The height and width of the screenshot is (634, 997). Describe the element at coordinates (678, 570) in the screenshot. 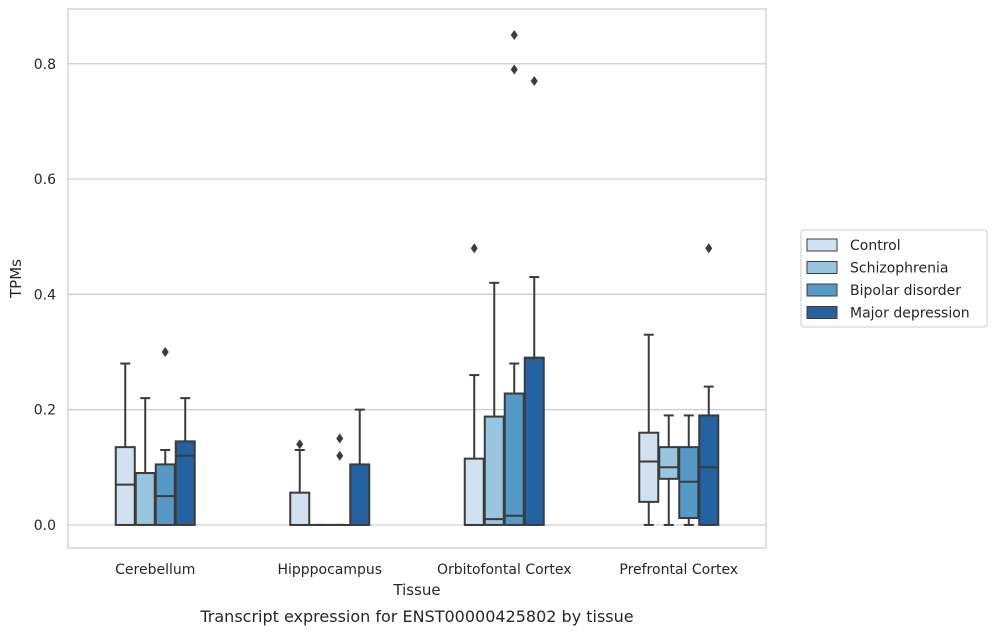

I see `x-tick-label: Prefrontal Cortex` at that location.